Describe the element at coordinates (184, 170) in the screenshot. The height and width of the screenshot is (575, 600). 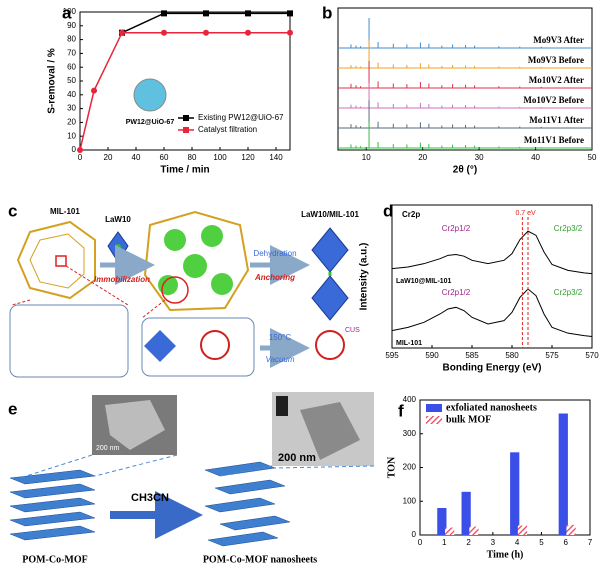
I see `x-axis-label: Time / min` at that location.